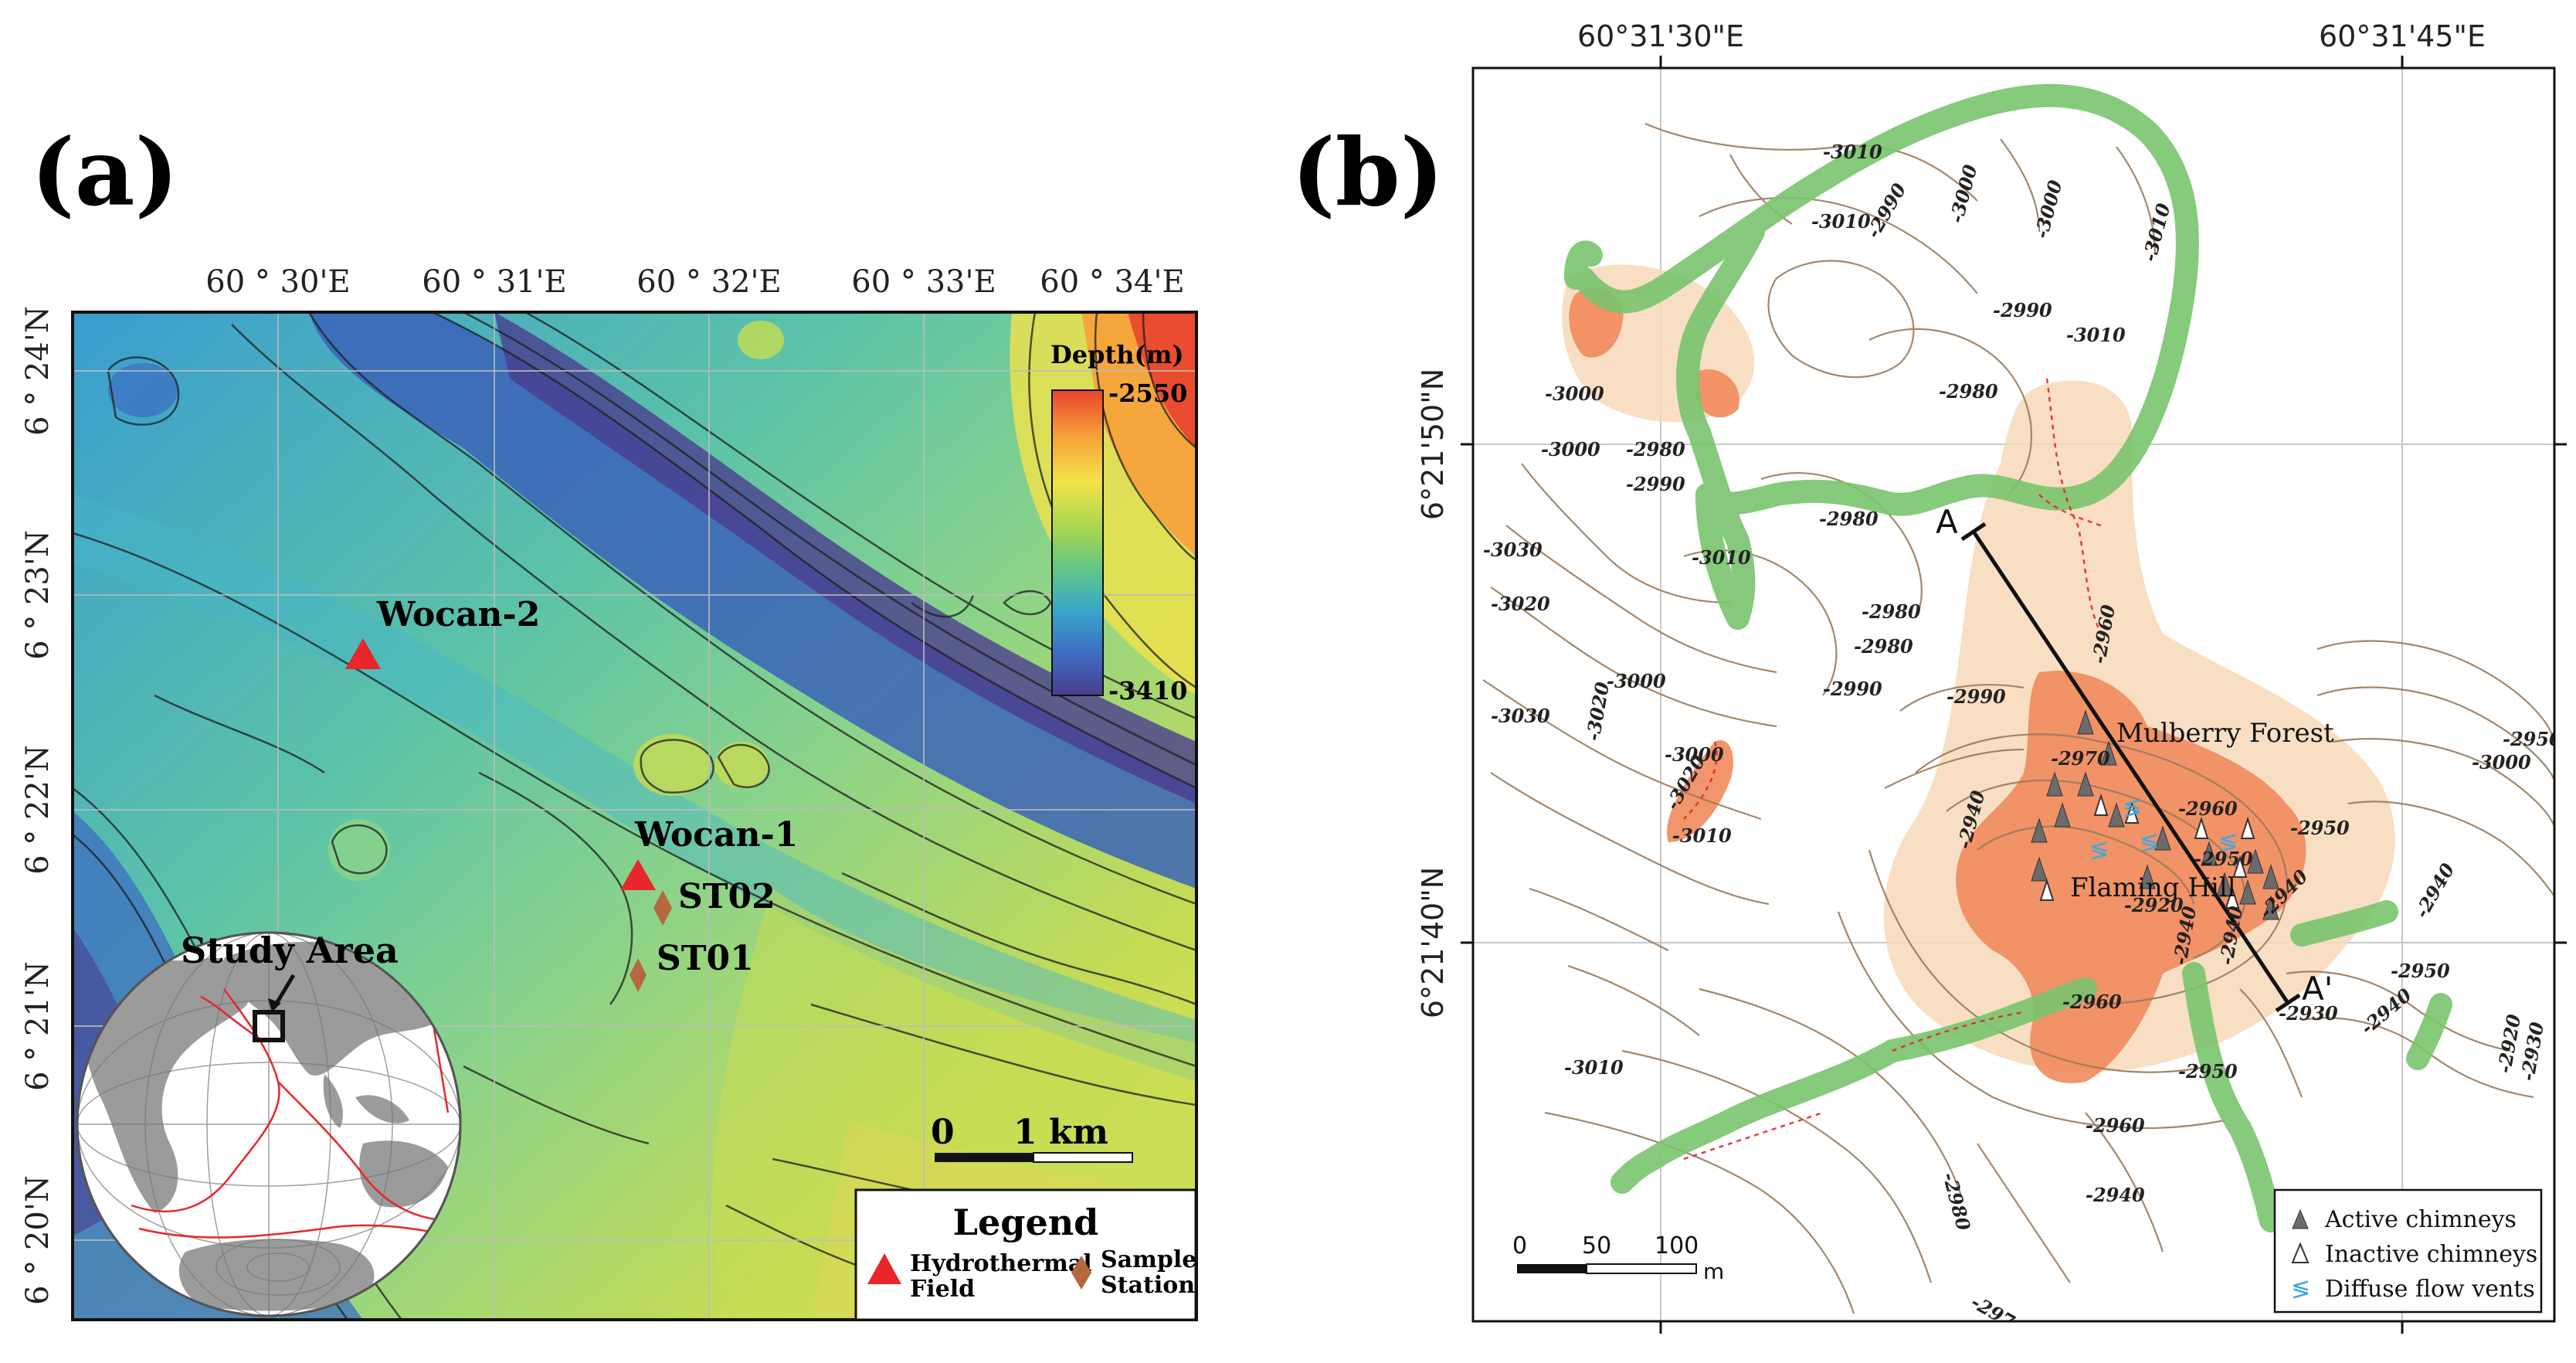 The height and width of the screenshot is (1363, 2576). What do you see at coordinates (1112, 282) in the screenshot?
I see `tick-lon-3034: 60 ° 34'E` at bounding box center [1112, 282].